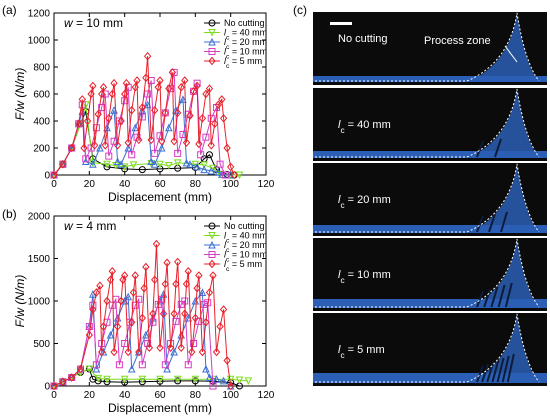  I want to click on process-zone-outline, so click(427, 198).